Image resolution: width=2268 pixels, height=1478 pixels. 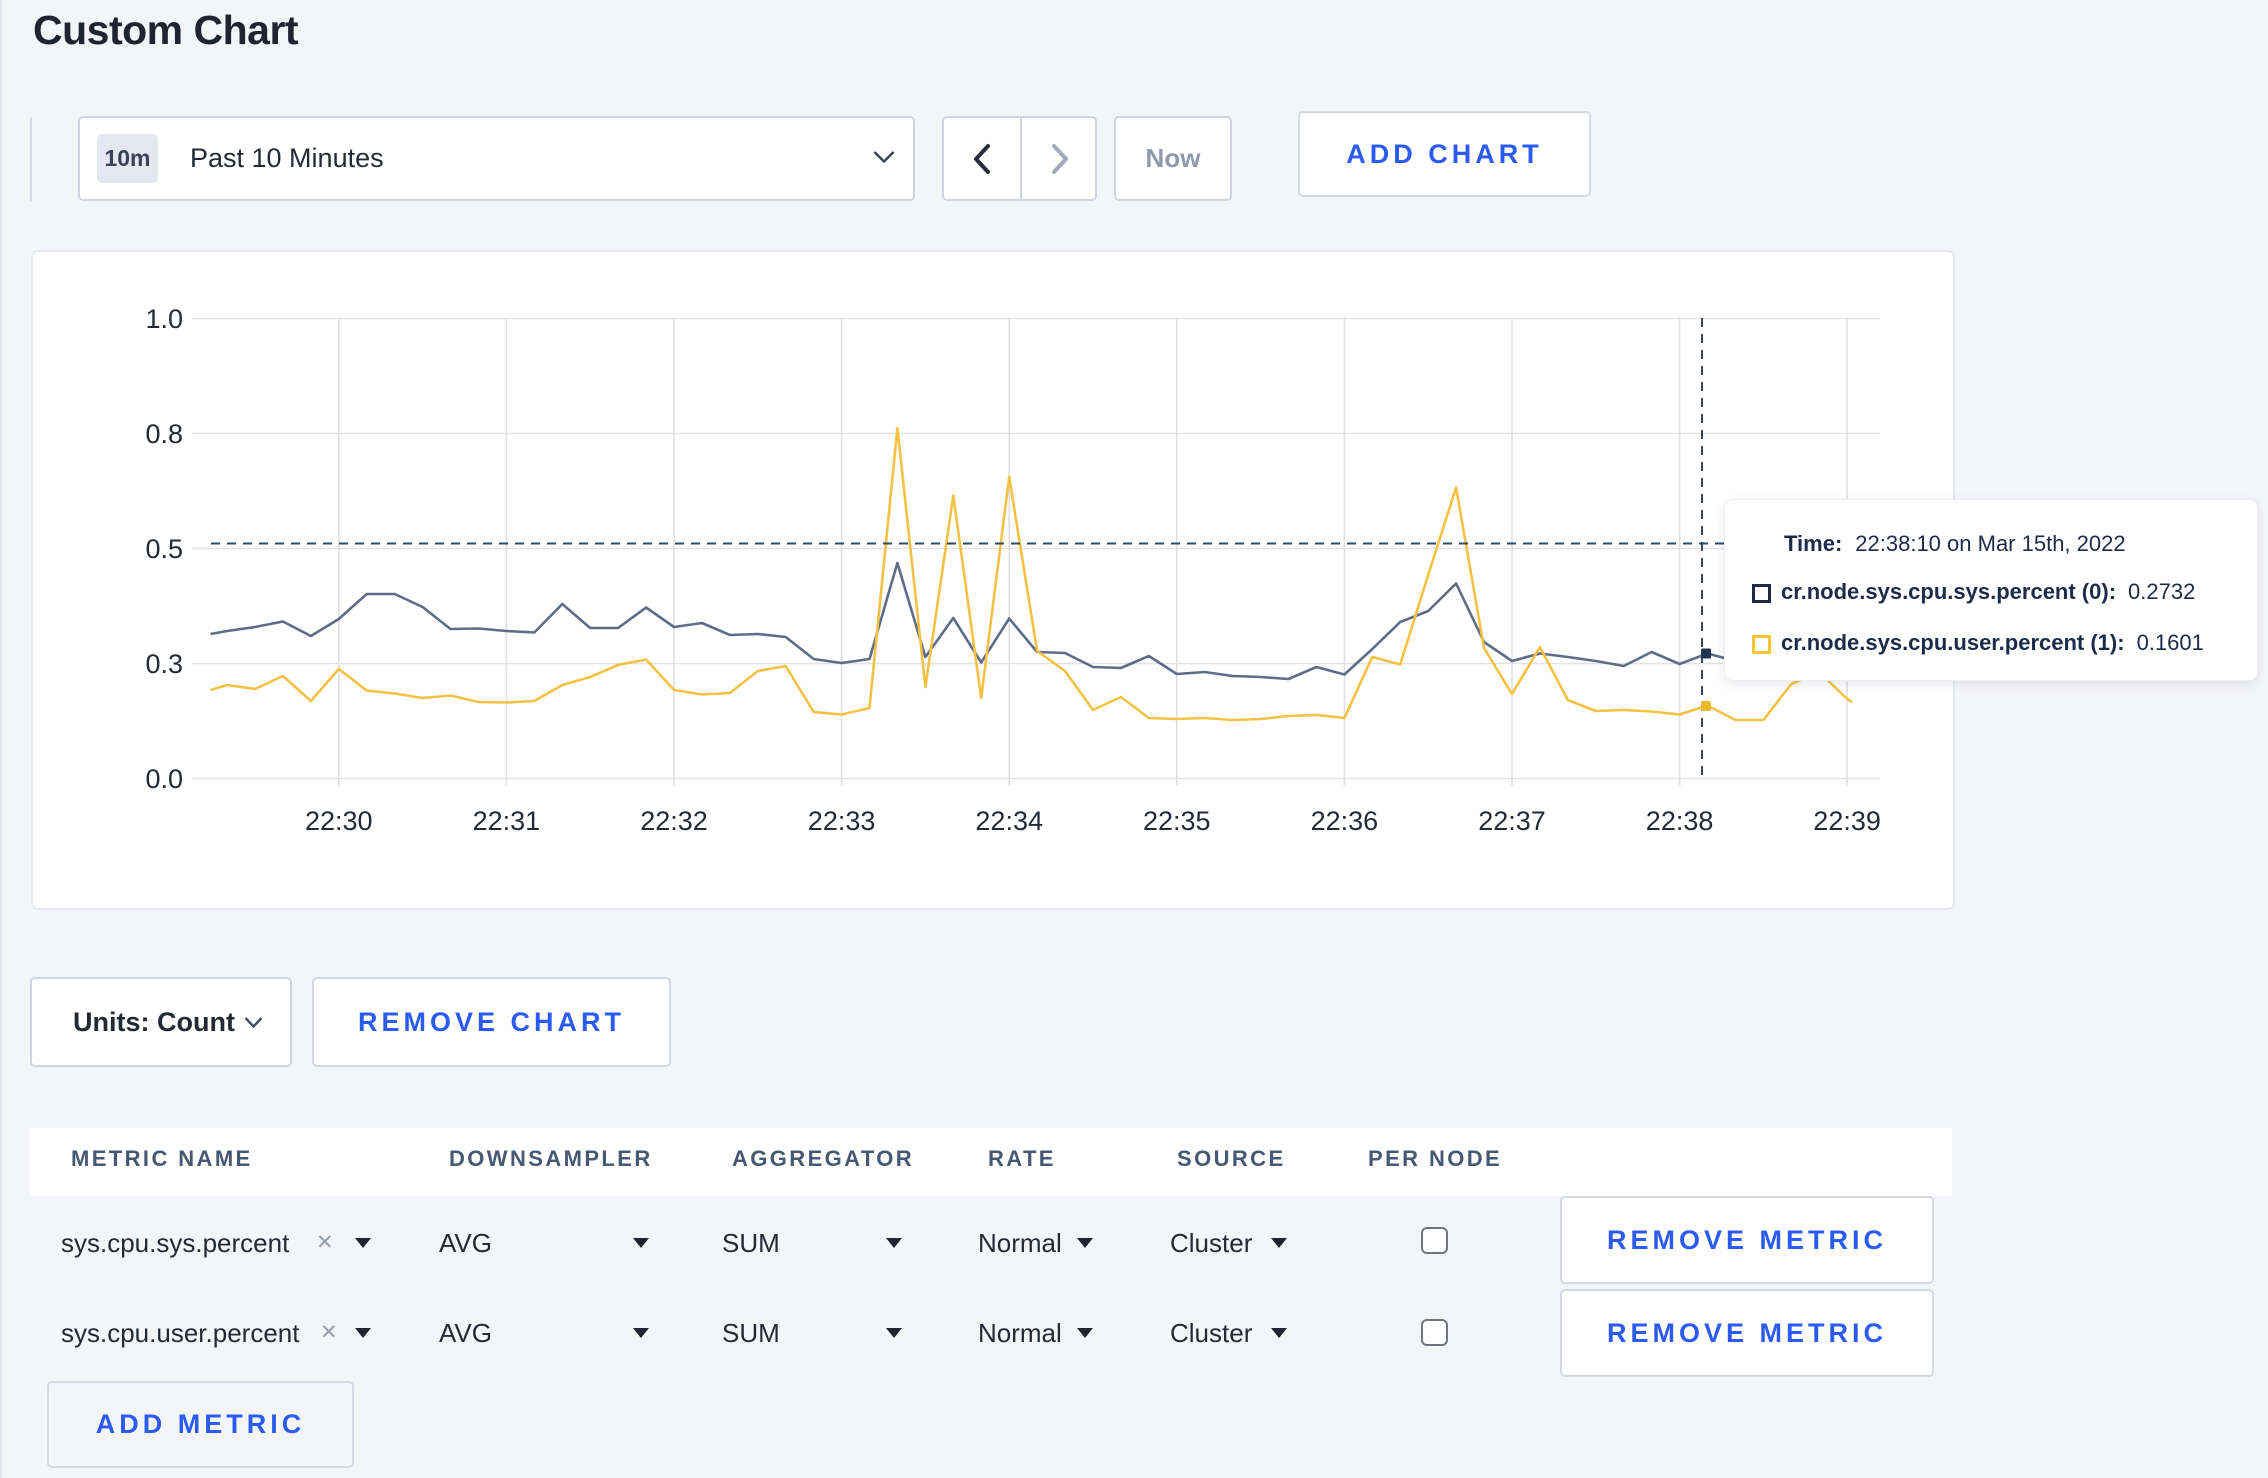 What do you see at coordinates (1512, 821) in the screenshot?
I see `svg-text: 22:37` at bounding box center [1512, 821].